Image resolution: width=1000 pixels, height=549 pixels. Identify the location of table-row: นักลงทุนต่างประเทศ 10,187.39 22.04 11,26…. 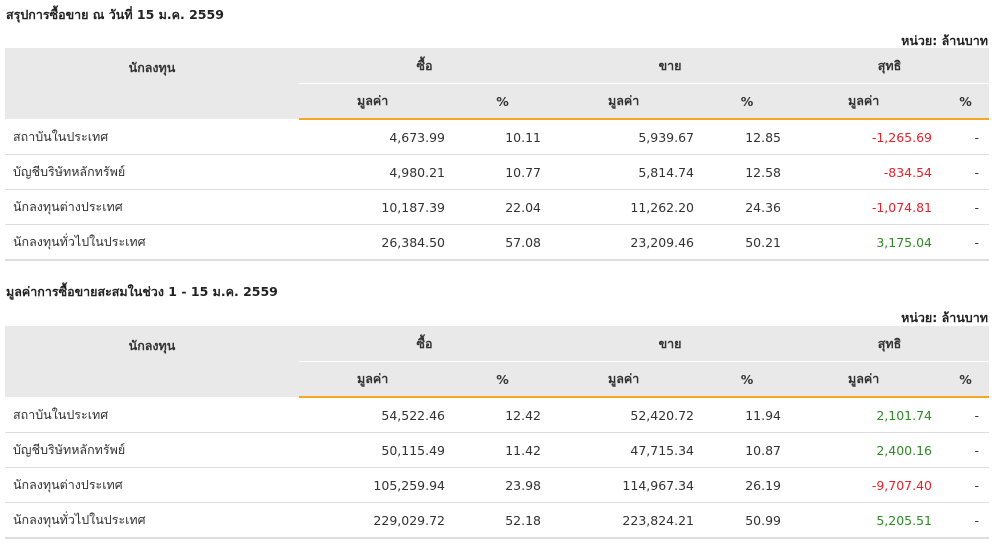
(497, 207).